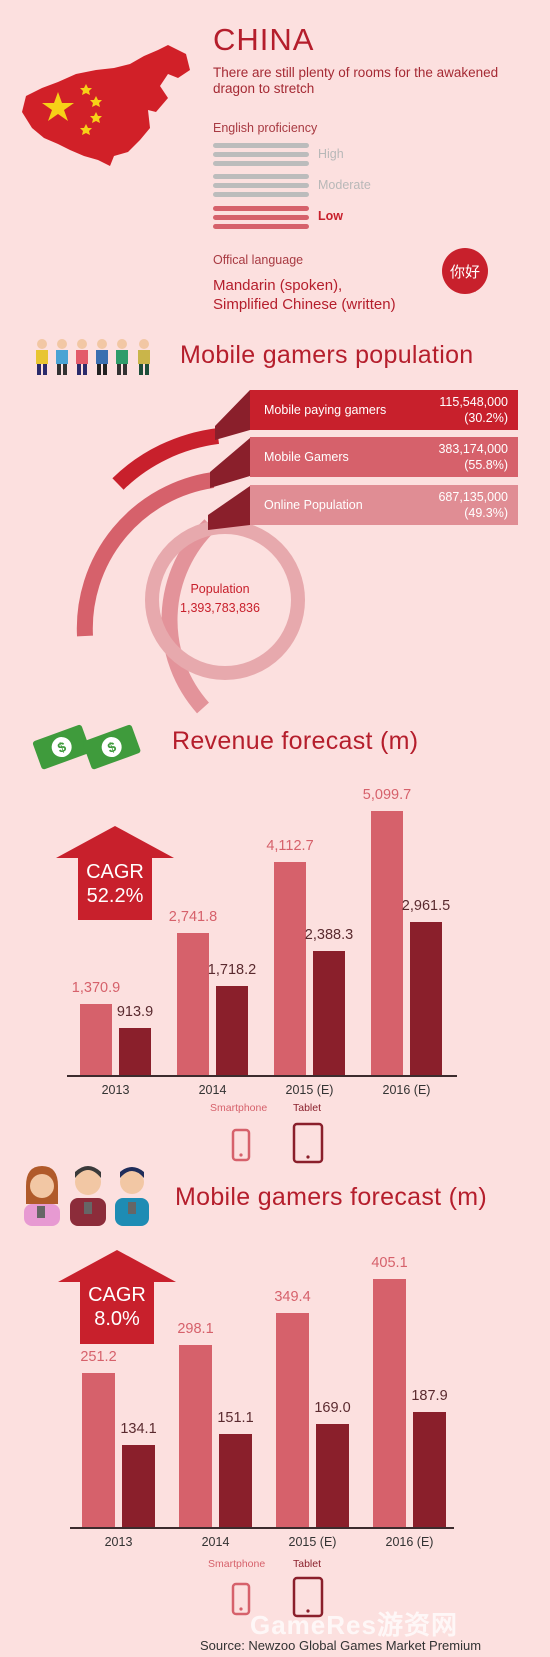 This screenshot has height=1657, width=550. I want to click on tier-name: Mobile Gamers, so click(306, 457).